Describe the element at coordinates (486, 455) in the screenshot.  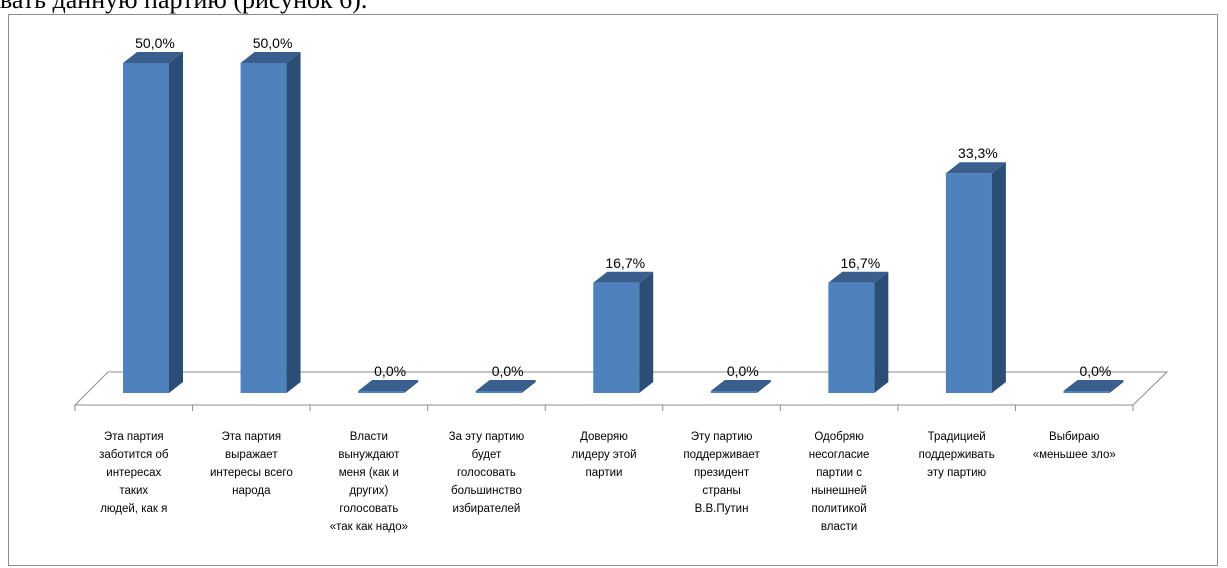
I see `category-label-line: будет` at that location.